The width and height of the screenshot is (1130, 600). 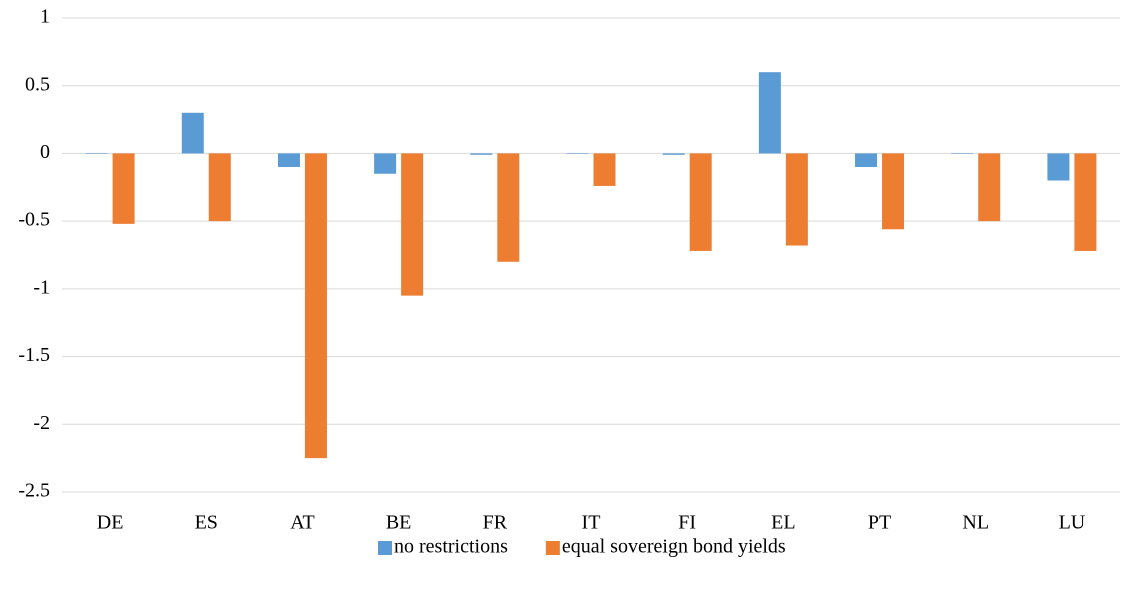 I want to click on x-tick-label: LU, so click(x=1072, y=523).